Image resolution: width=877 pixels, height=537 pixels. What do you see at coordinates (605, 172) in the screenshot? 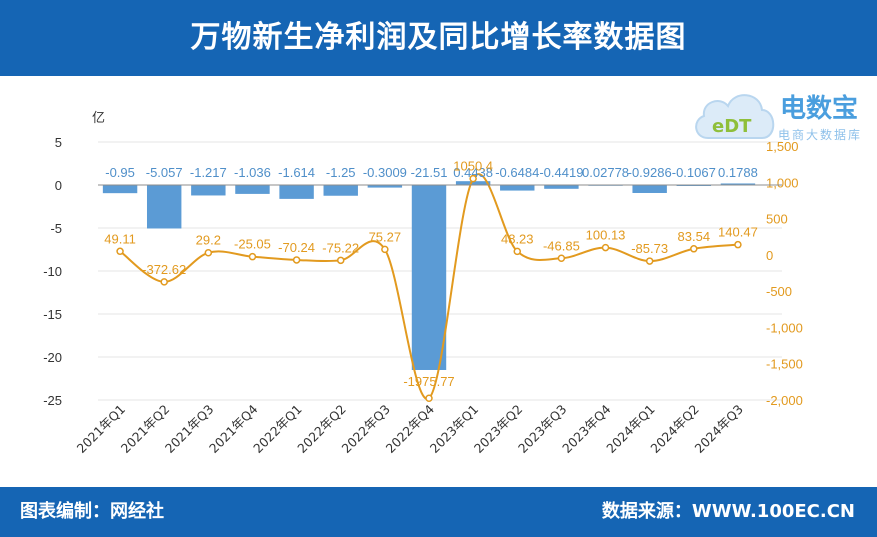
I see `bar-value-label: 0.02778` at bounding box center [605, 172].